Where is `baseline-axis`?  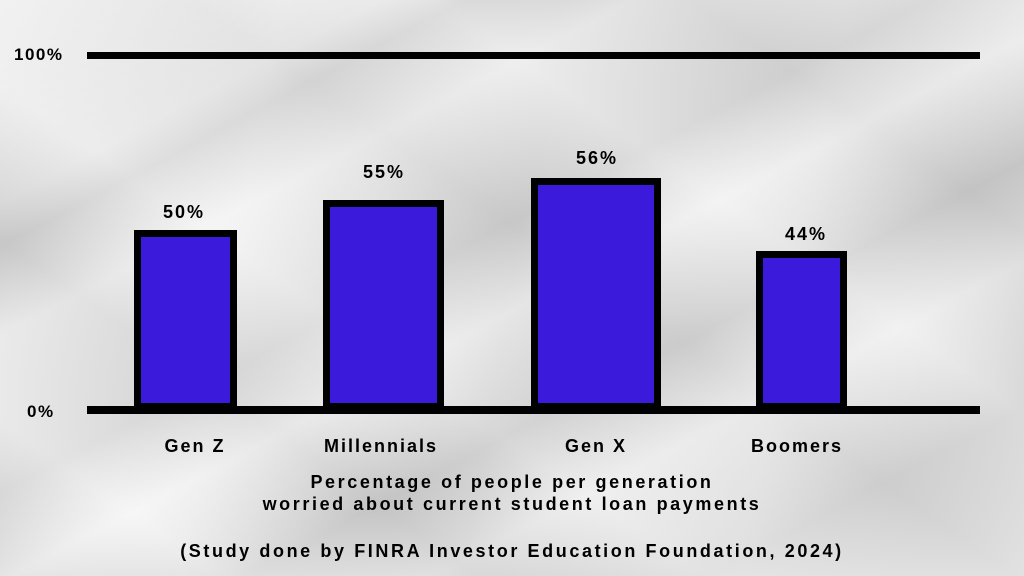 baseline-axis is located at coordinates (533, 410).